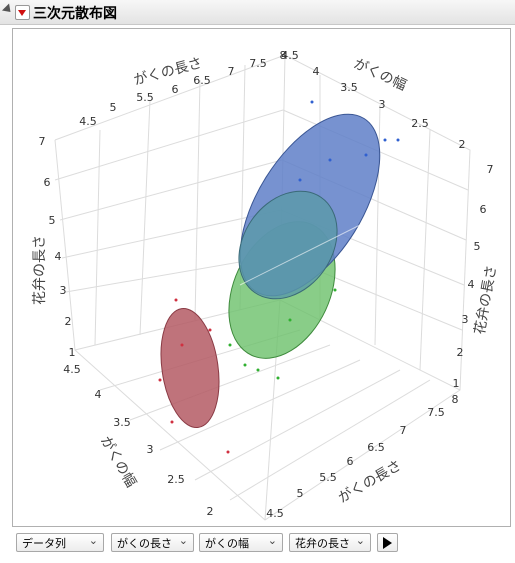 The image size is (515, 563). Describe the element at coordinates (387, 542) in the screenshot. I see `go-button` at that location.